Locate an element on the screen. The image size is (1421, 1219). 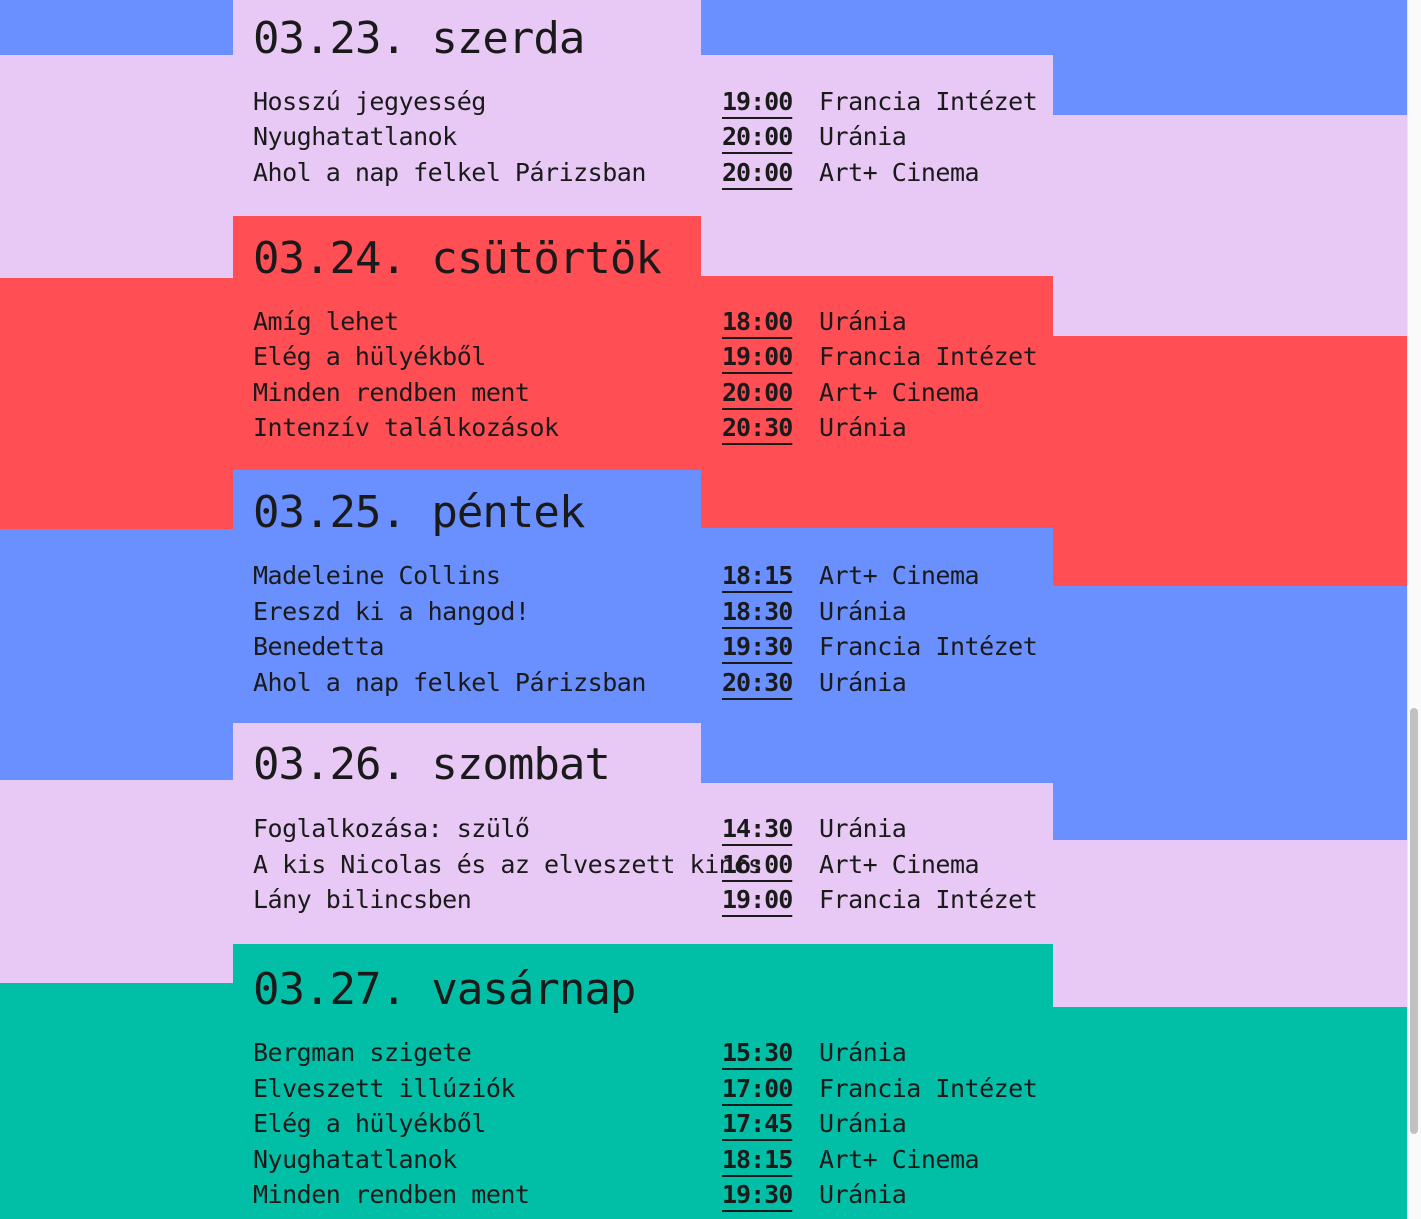
screening-time-link: 14:30 is located at coordinates (757, 828).